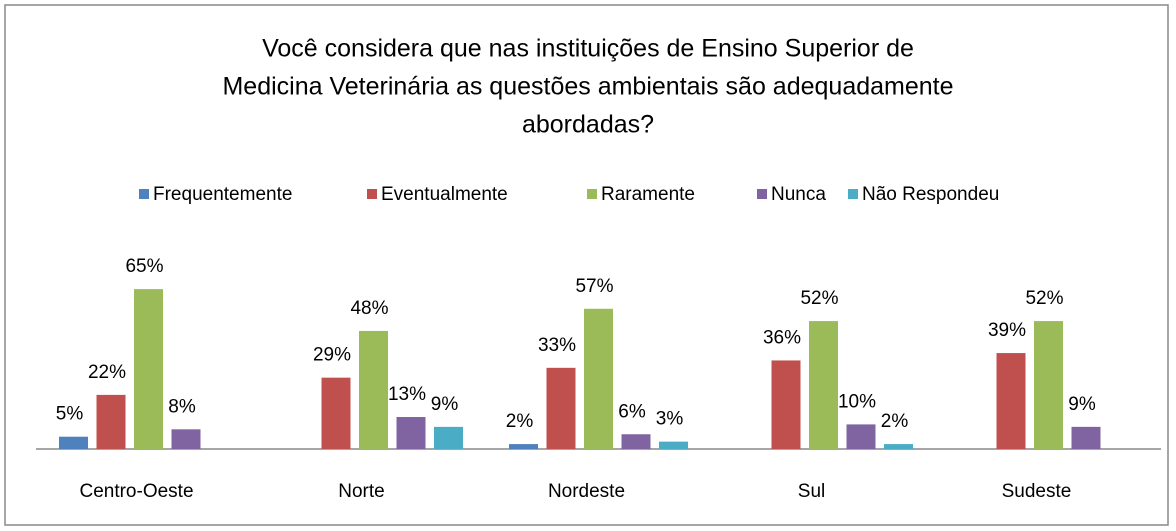 The image size is (1176, 531). What do you see at coordinates (798, 194) in the screenshot?
I see `legend-label: Nunca` at bounding box center [798, 194].